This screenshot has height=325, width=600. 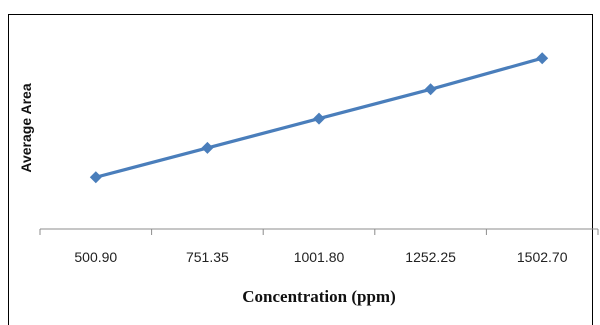 I want to click on x-tick-label: 1502.70, so click(x=542, y=257).